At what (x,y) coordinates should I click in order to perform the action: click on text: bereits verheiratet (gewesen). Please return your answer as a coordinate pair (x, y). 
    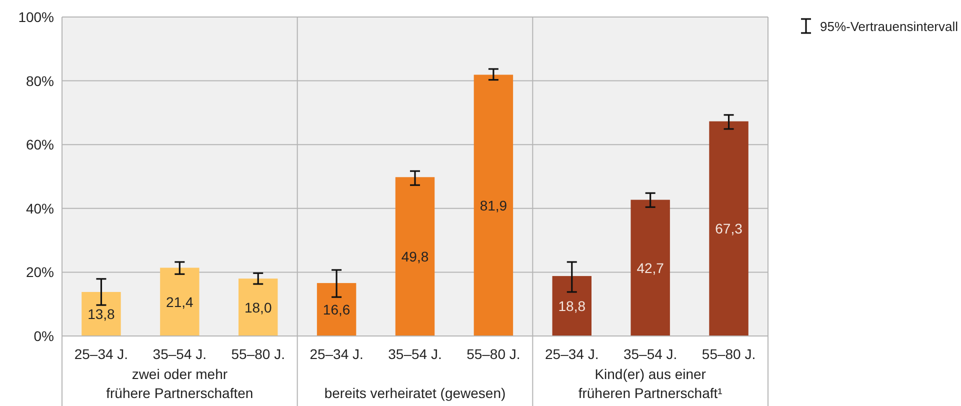
    Looking at the image, I should click on (415, 393).